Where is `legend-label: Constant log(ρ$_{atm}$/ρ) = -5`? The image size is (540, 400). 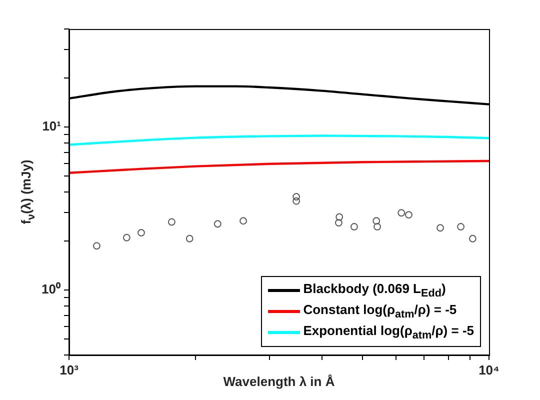
legend-label: Constant log(ρ$_{atm}$/ρ) = -5 is located at coordinates (380, 311).